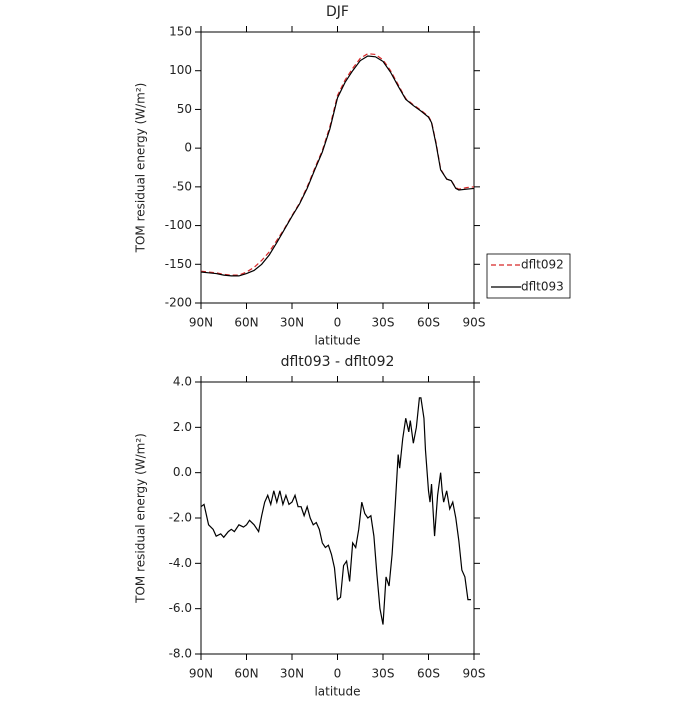 This screenshot has height=704, width=700. What do you see at coordinates (542, 265) in the screenshot?
I see `legend-label: dflt092` at bounding box center [542, 265].